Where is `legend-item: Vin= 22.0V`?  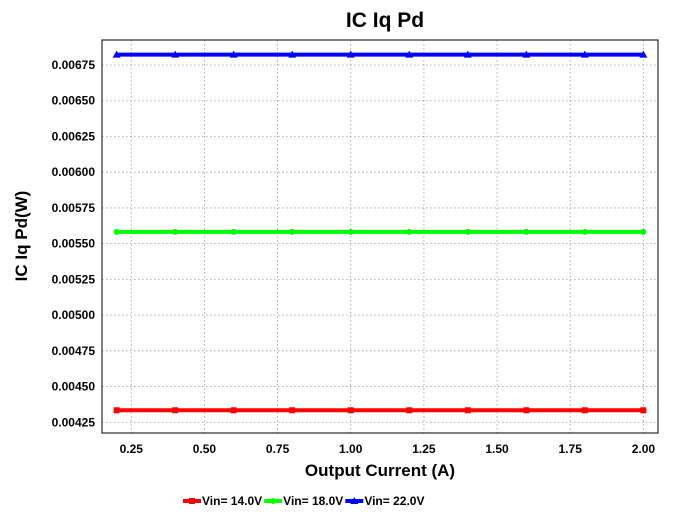 legend-item: Vin= 22.0V is located at coordinates (384, 501).